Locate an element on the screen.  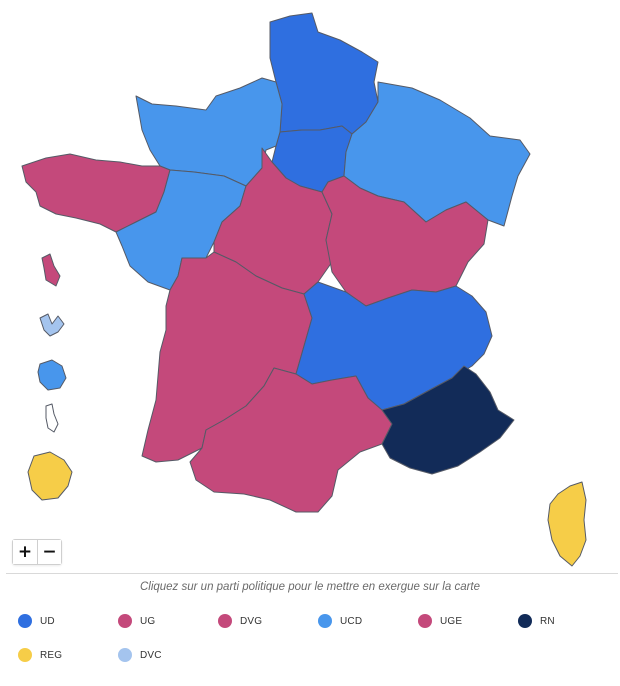
legend-label-uge: UGE is located at coordinates (451, 621).